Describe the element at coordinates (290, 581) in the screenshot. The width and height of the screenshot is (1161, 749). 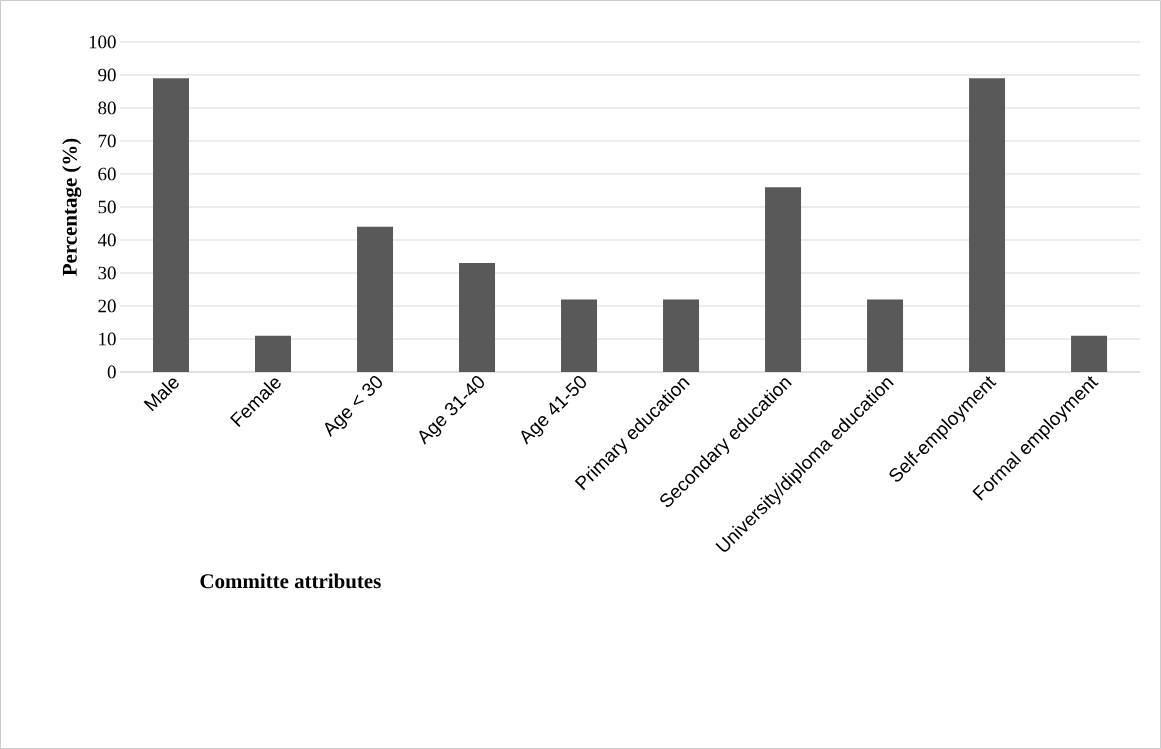
I see `x-axis-title: Committe attributes` at that location.